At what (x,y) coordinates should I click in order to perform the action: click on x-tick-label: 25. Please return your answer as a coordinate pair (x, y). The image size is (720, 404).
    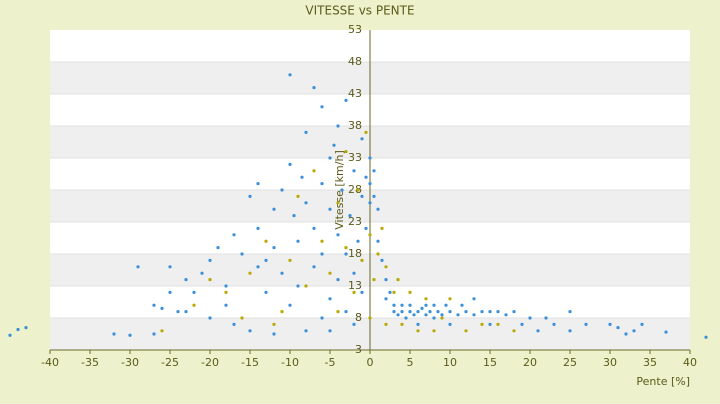
    Looking at the image, I should click on (570, 362).